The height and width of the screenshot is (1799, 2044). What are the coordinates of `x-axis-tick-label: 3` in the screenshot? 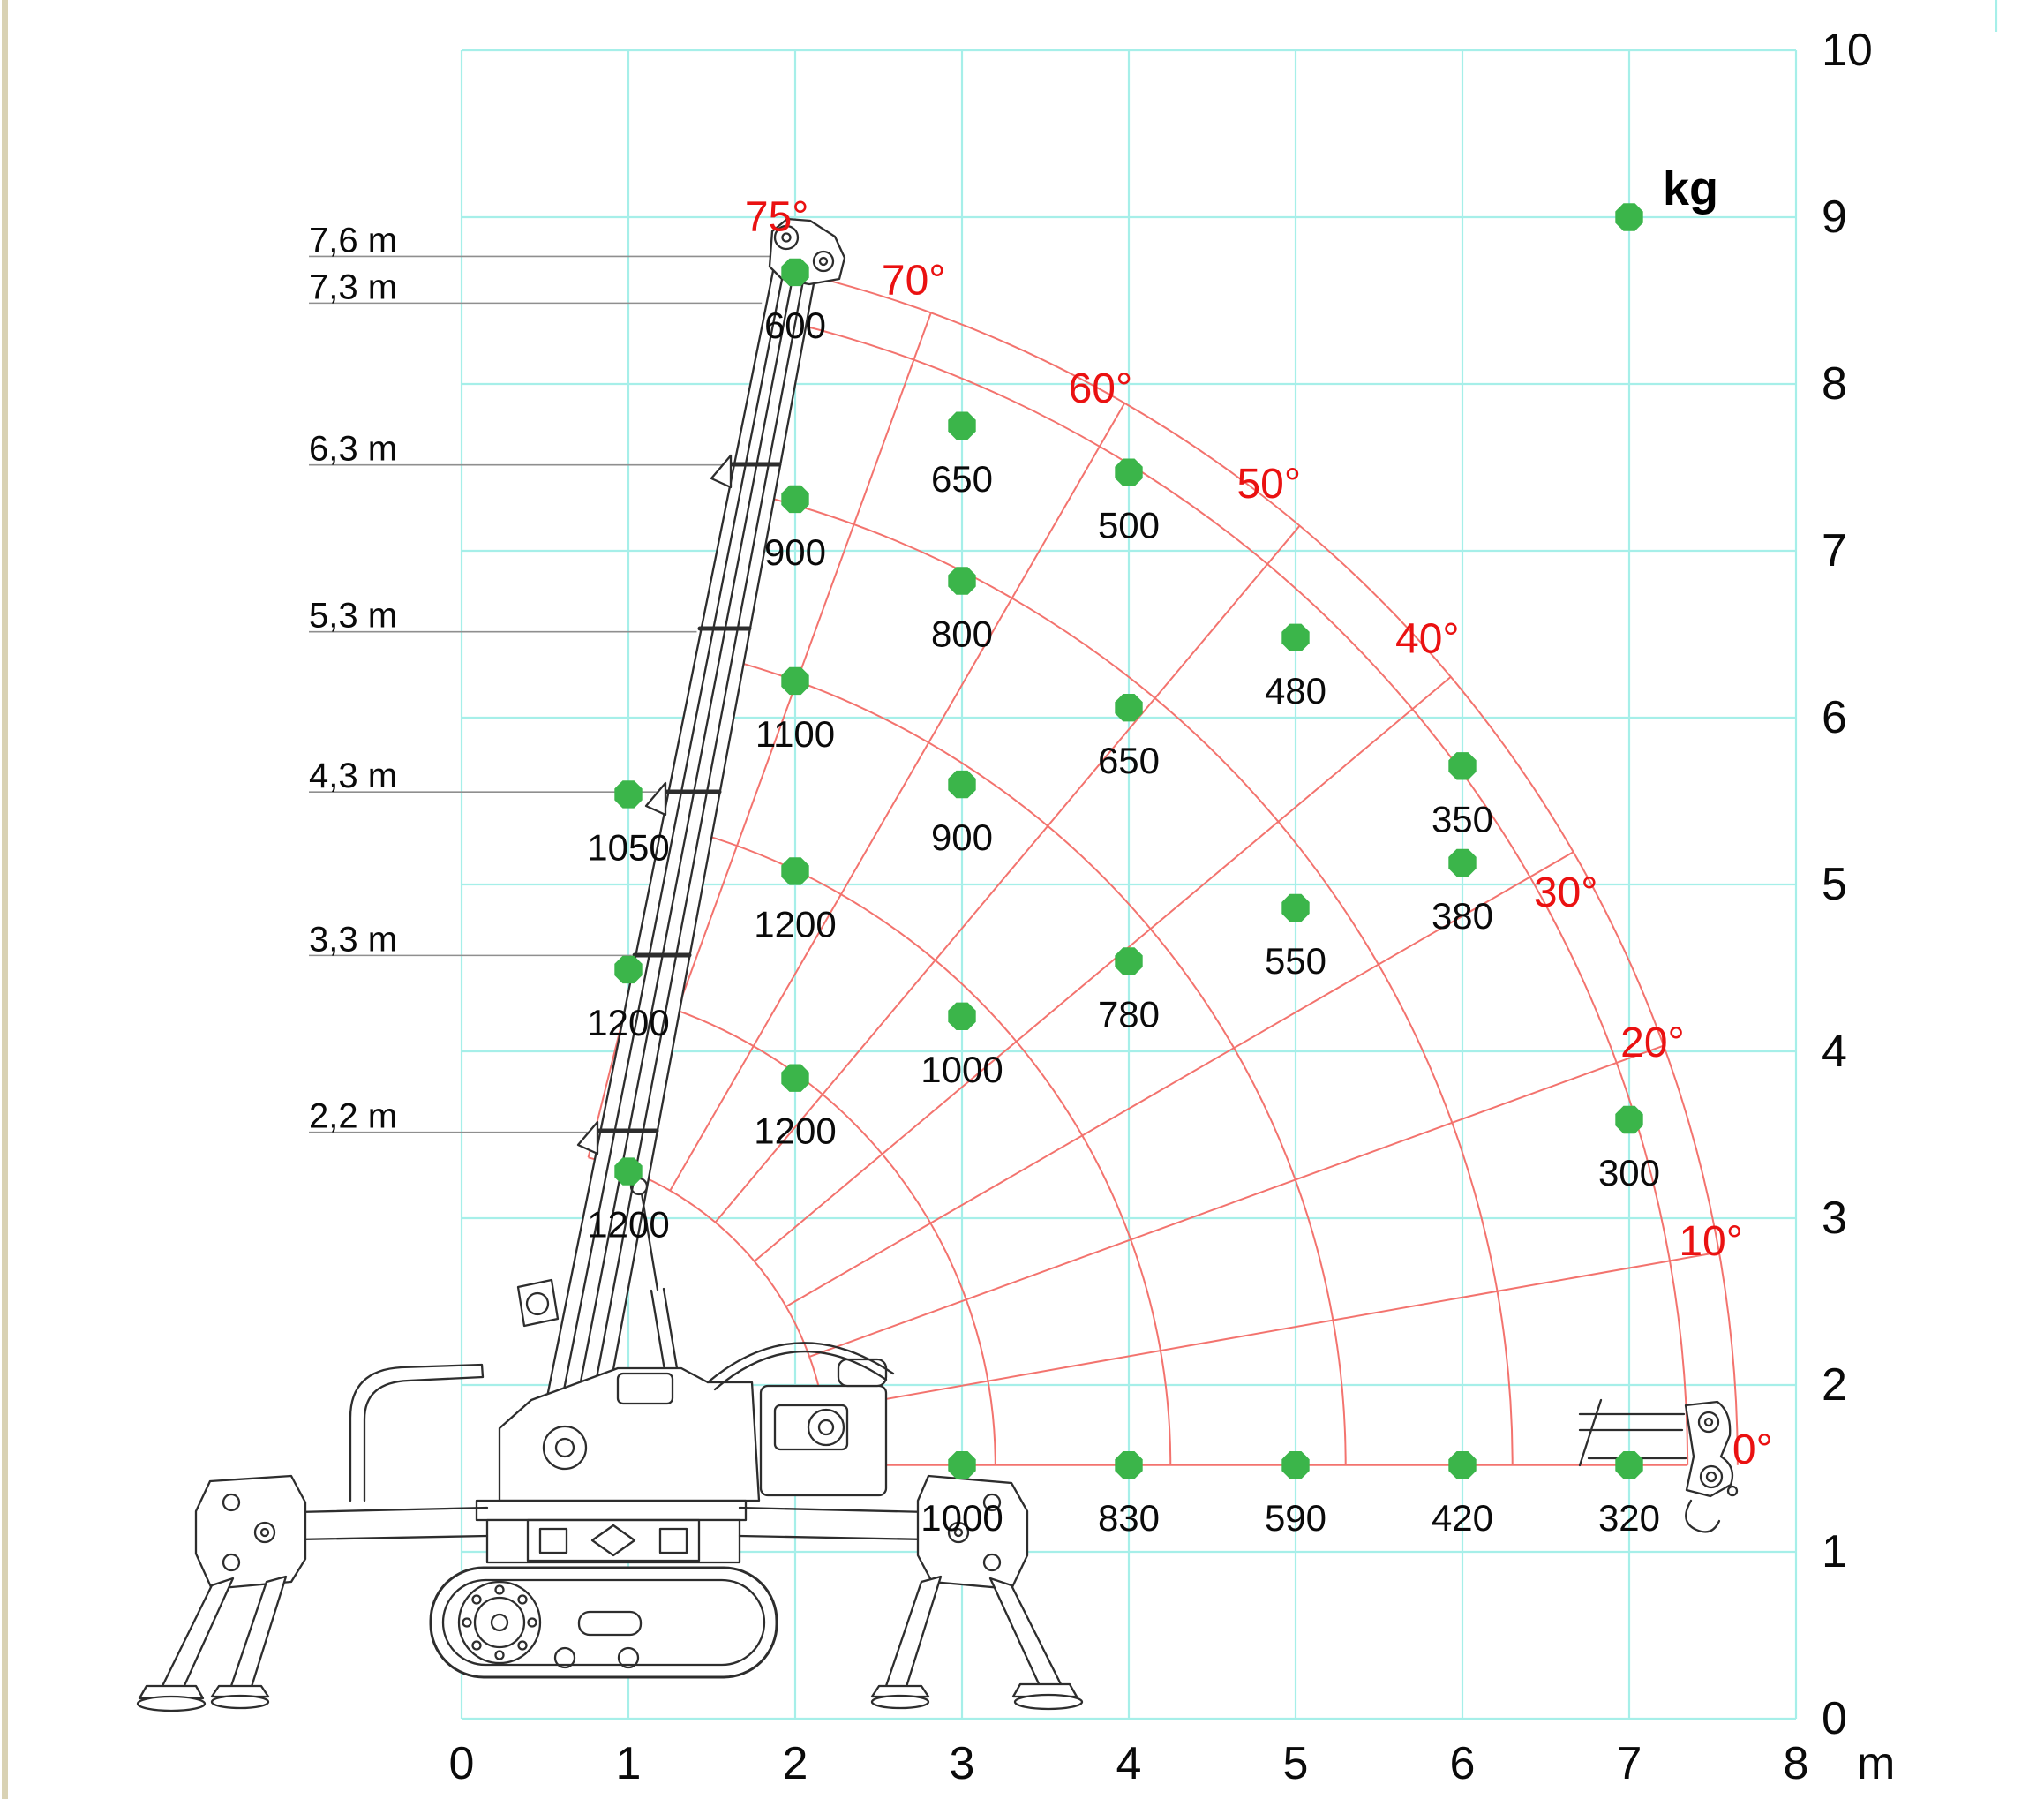 It's located at (962, 1763).